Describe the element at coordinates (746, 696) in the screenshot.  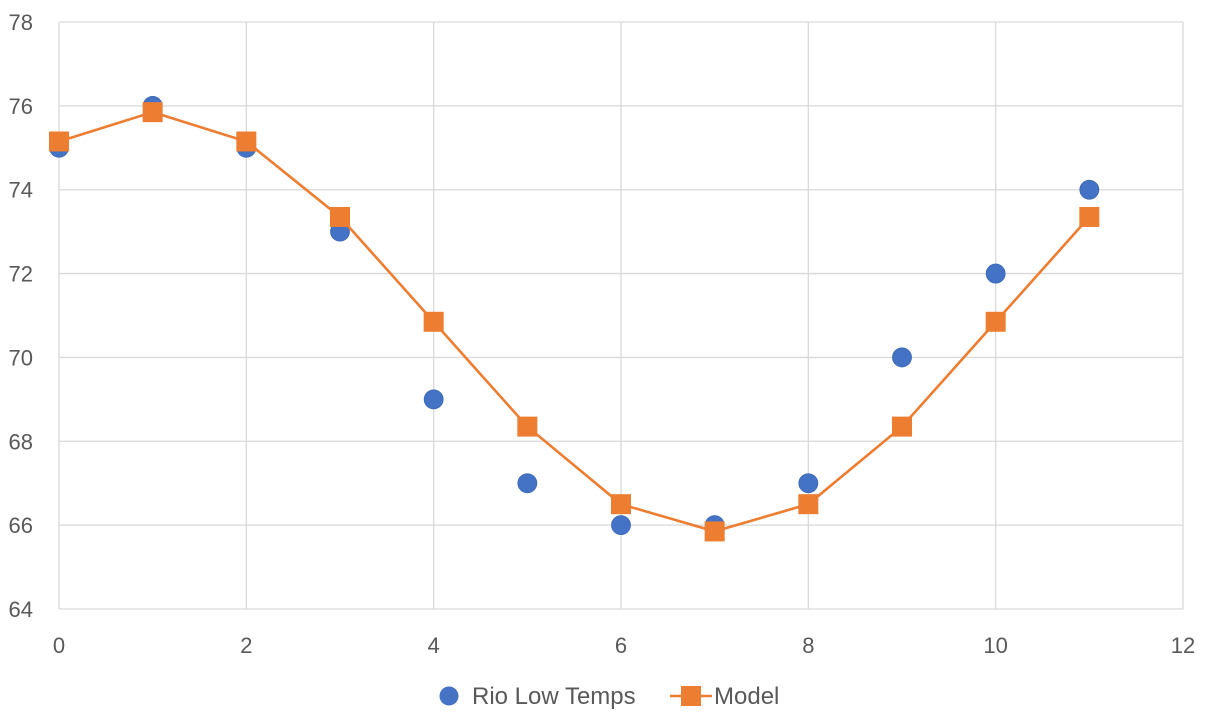
I see `legend-label: Model` at that location.